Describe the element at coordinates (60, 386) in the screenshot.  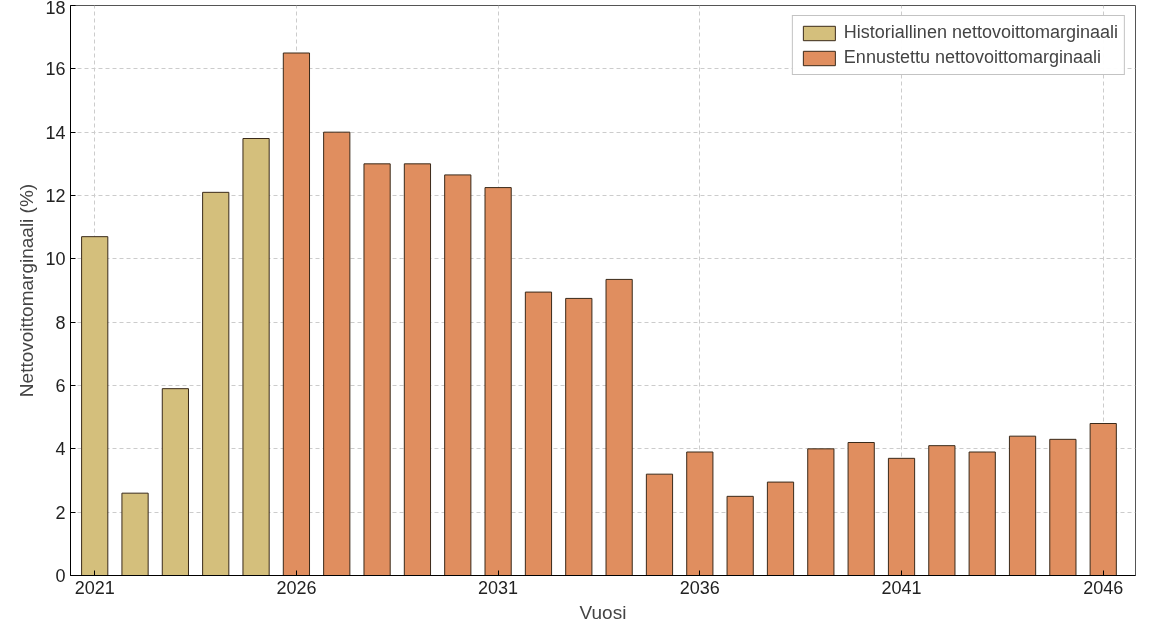
I see `y-tick-label: 6` at that location.